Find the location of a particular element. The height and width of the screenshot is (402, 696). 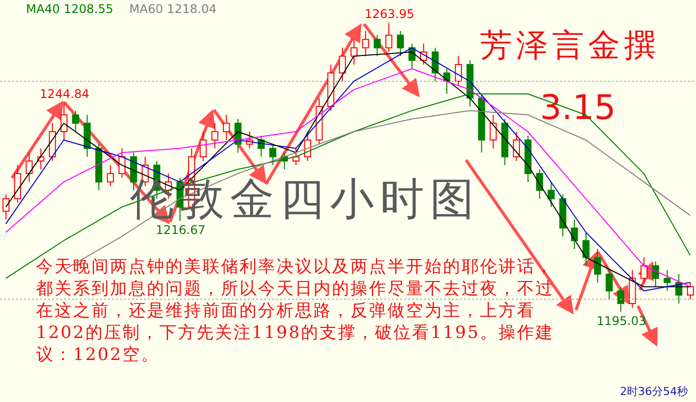

annotation: 1216.67 is located at coordinates (181, 230).